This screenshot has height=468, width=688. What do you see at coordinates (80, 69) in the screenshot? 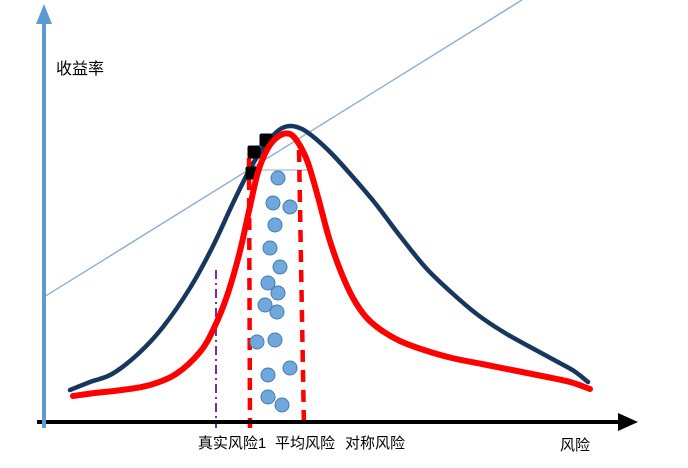
I see `y-axis-label: 收益率` at bounding box center [80, 69].